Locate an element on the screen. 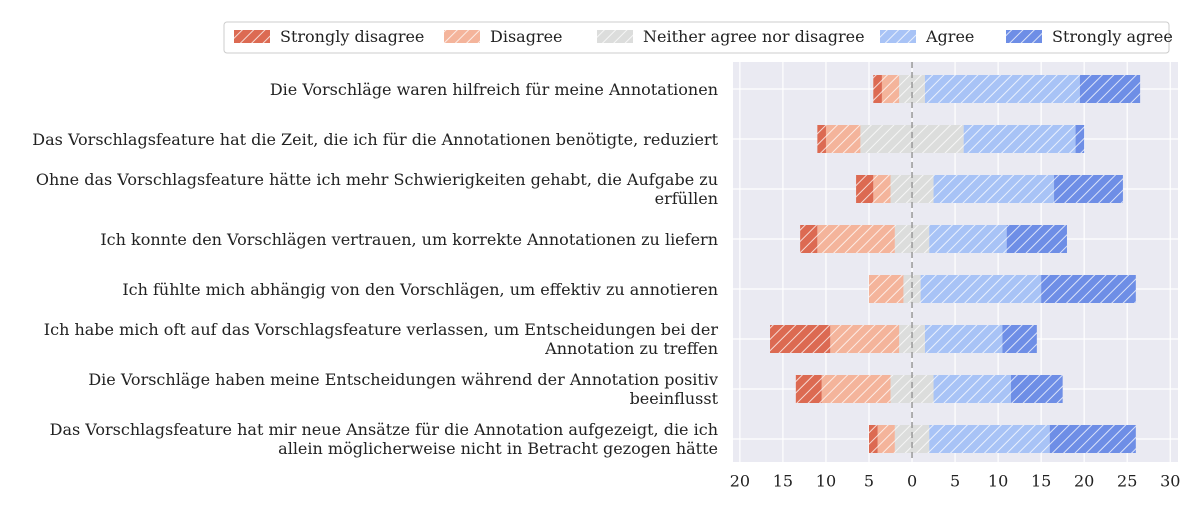 The width and height of the screenshot is (1200, 515). legend-label: Strongly disagree is located at coordinates (352, 36).